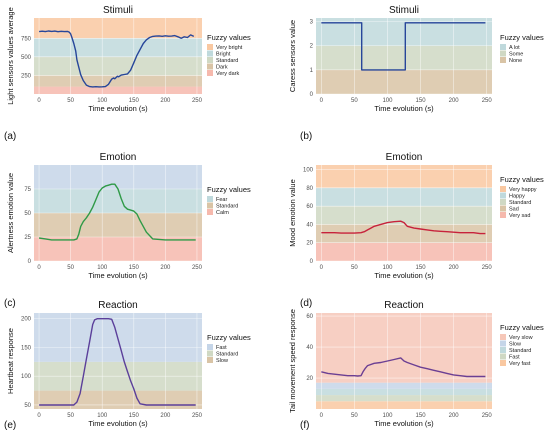  Describe the element at coordinates (517, 197) in the screenshot. I see `legend-entry: Happy` at that location.